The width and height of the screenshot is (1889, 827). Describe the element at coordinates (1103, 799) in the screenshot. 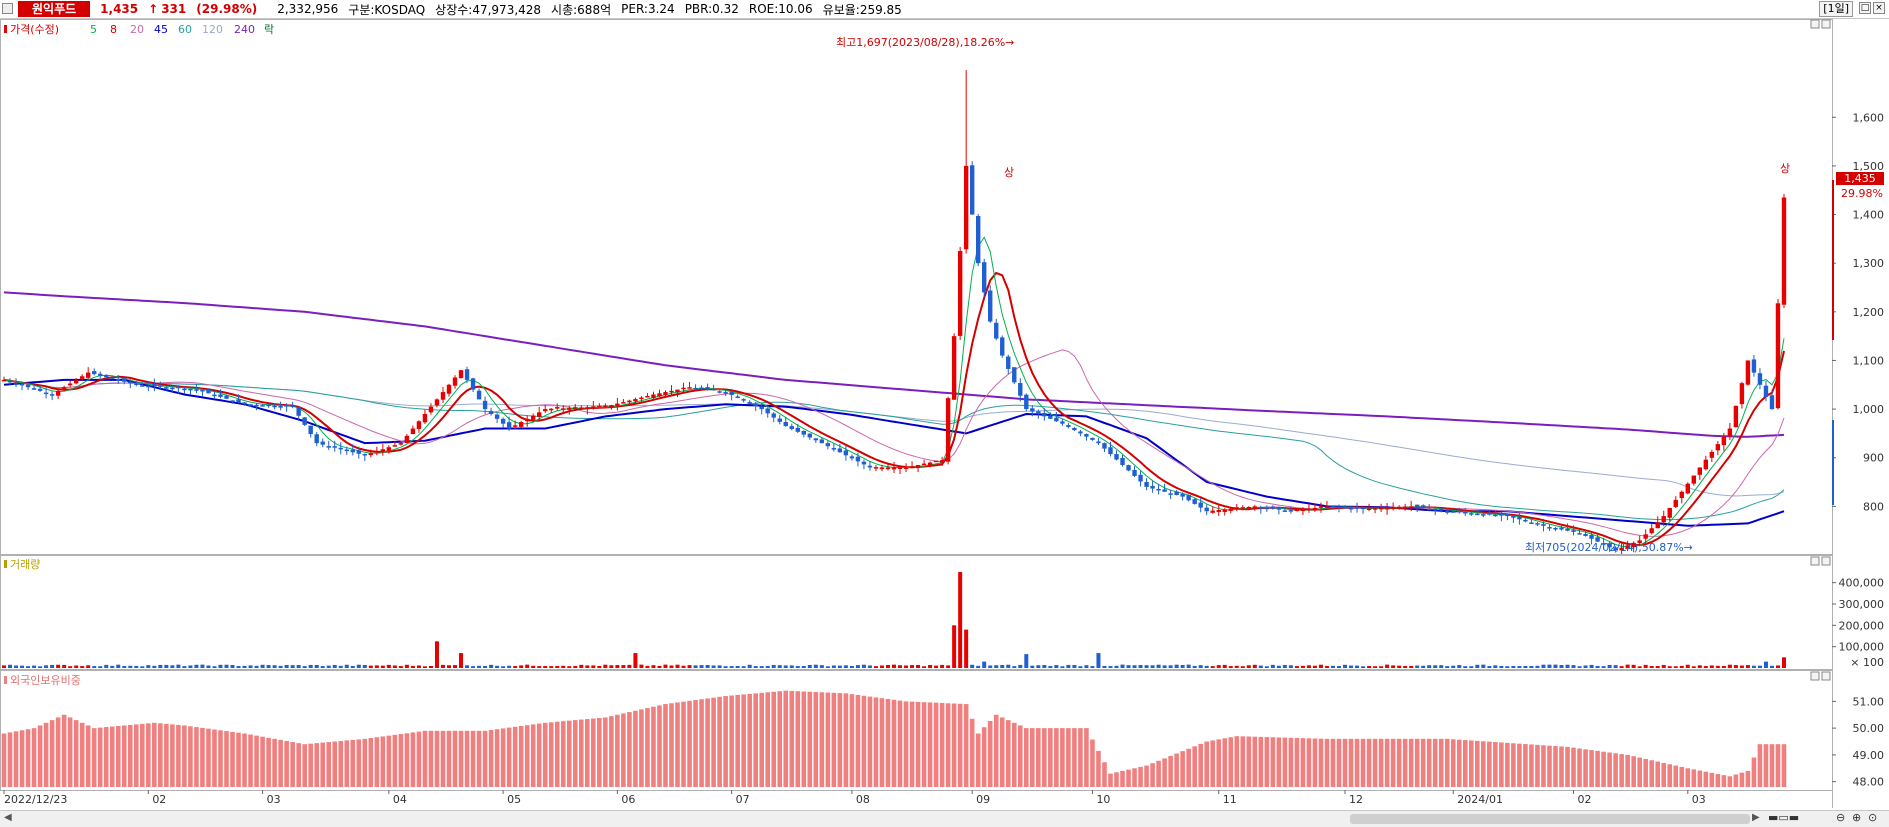

I see `date-tick-label: 10` at that location.